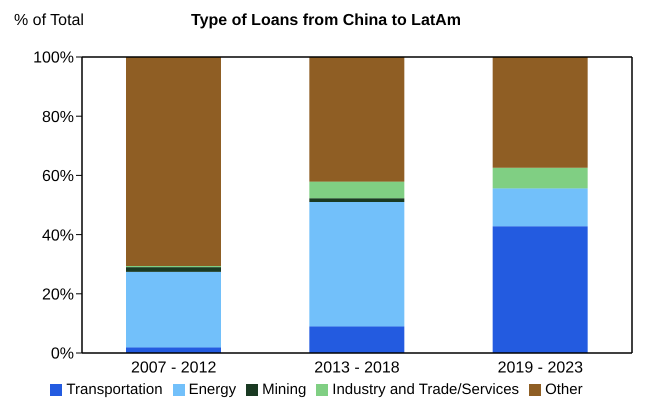  I want to click on legend-label: Mining, so click(284, 389).